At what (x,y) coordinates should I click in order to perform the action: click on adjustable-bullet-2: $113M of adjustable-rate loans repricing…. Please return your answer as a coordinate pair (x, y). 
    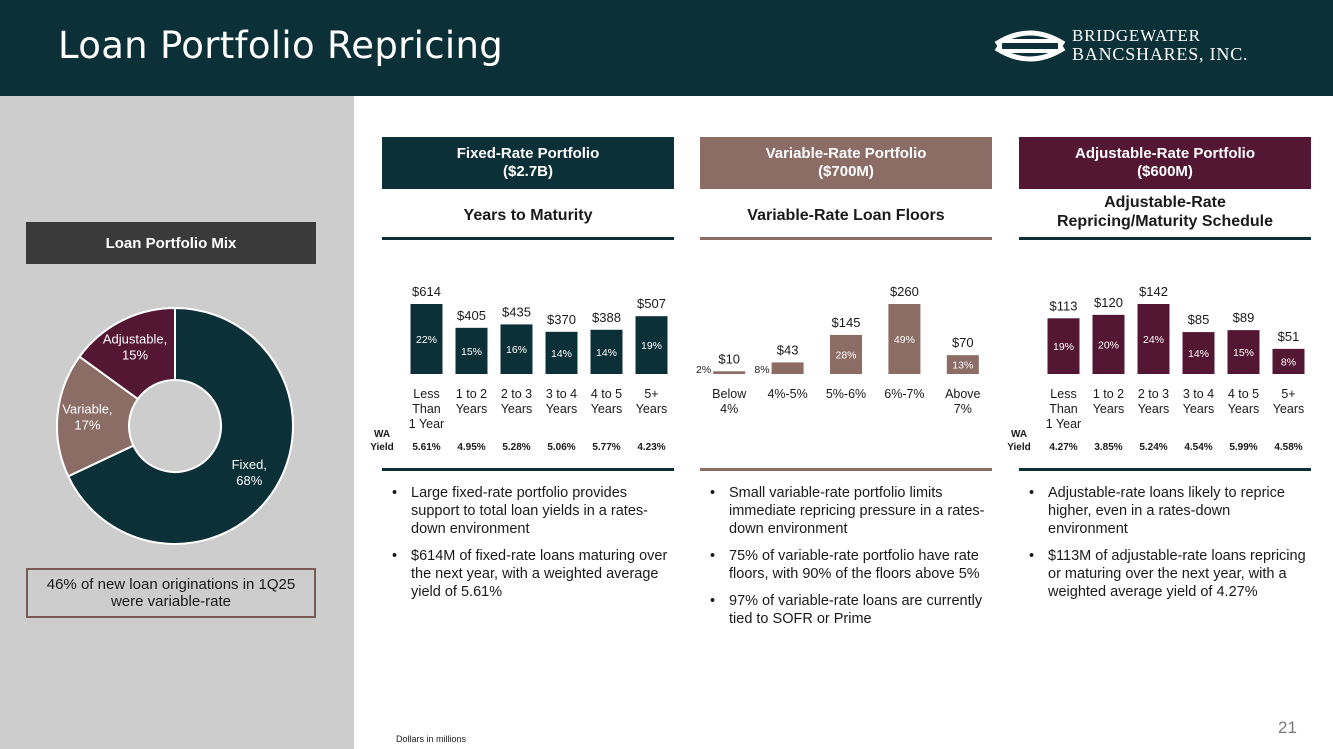
    Looking at the image, I should click on (1167, 574).